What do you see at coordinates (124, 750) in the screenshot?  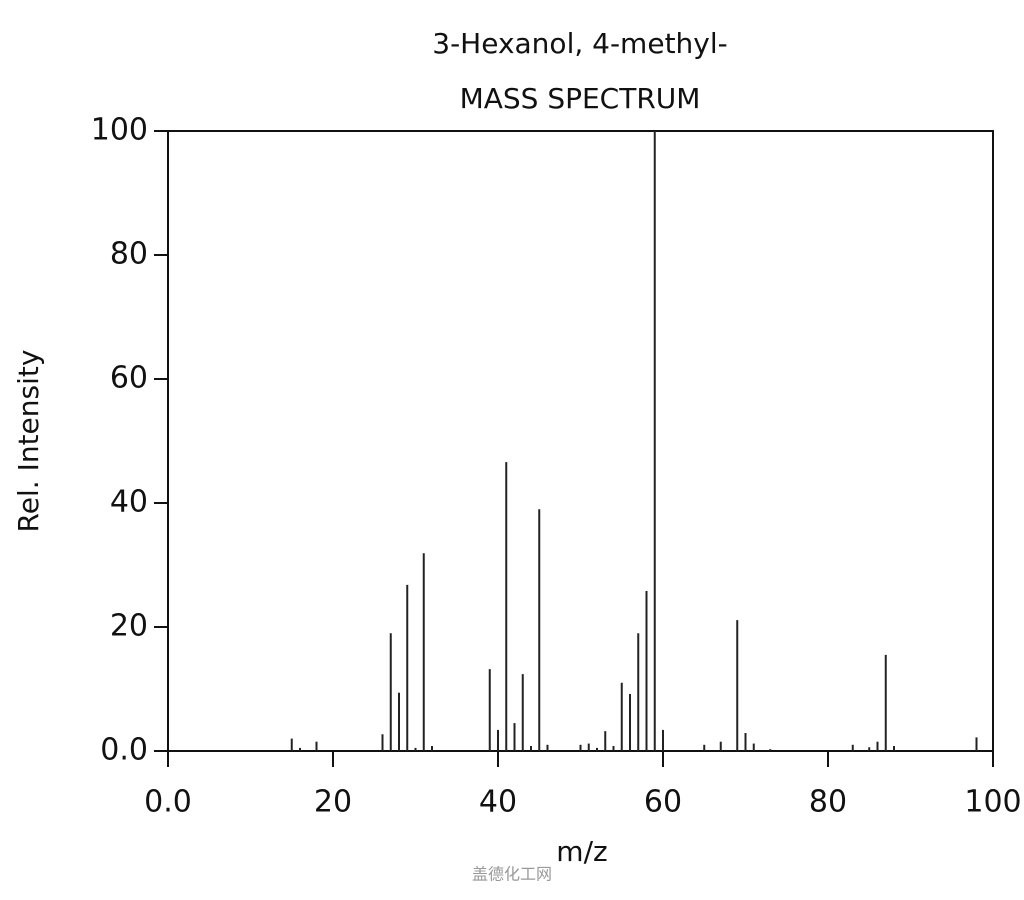 I see `y-tick-label: 0.0` at bounding box center [124, 750].